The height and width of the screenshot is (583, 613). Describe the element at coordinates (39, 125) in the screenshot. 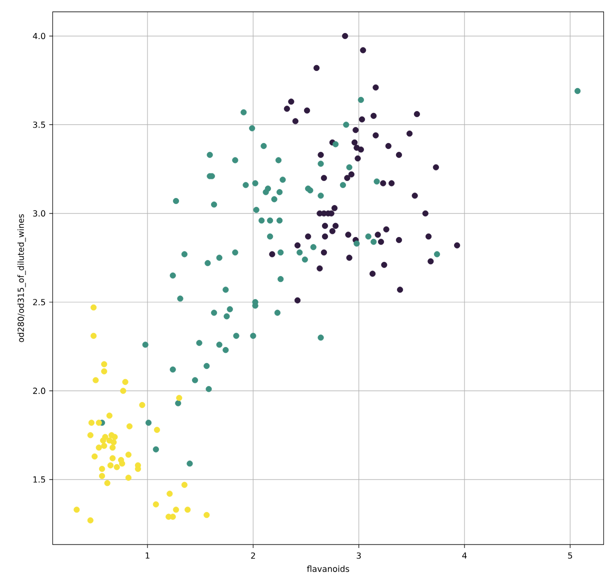

I see `y-tick-label: 3.5` at that location.